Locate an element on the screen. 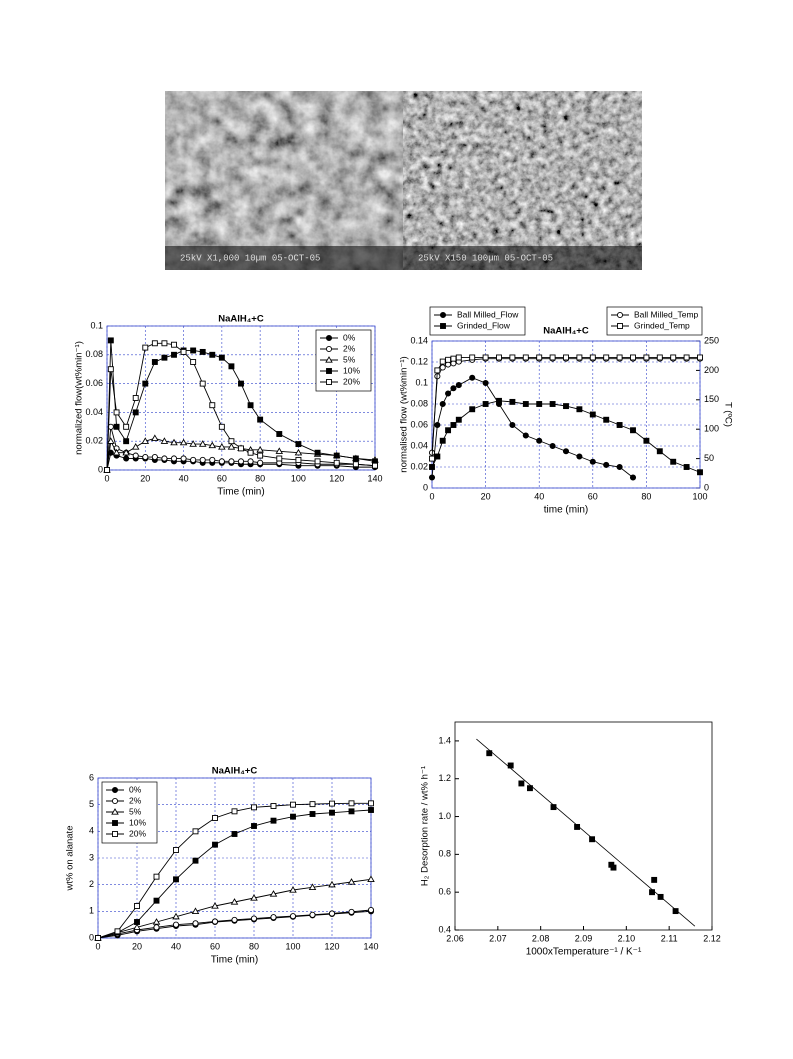  x-tick-label: 2.06 is located at coordinates (455, 938).